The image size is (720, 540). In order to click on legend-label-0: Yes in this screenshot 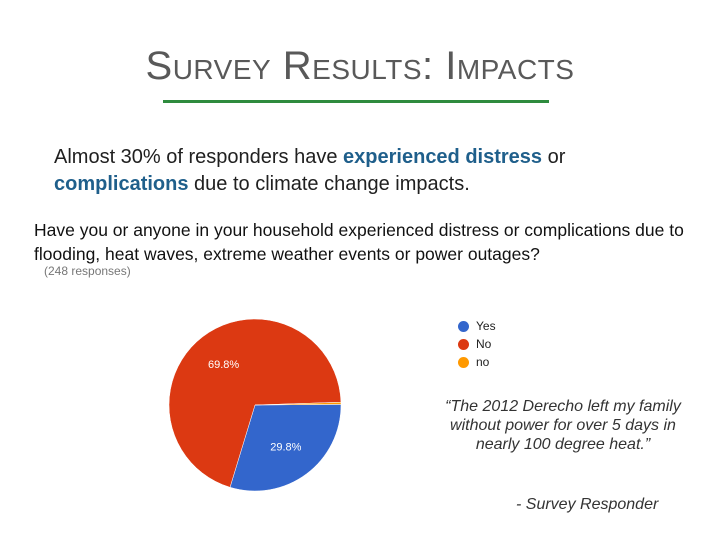, I will do `click(486, 326)`.